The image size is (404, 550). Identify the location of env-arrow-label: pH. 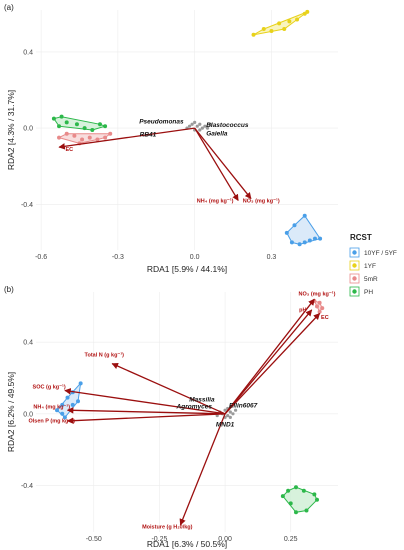
(302, 311).